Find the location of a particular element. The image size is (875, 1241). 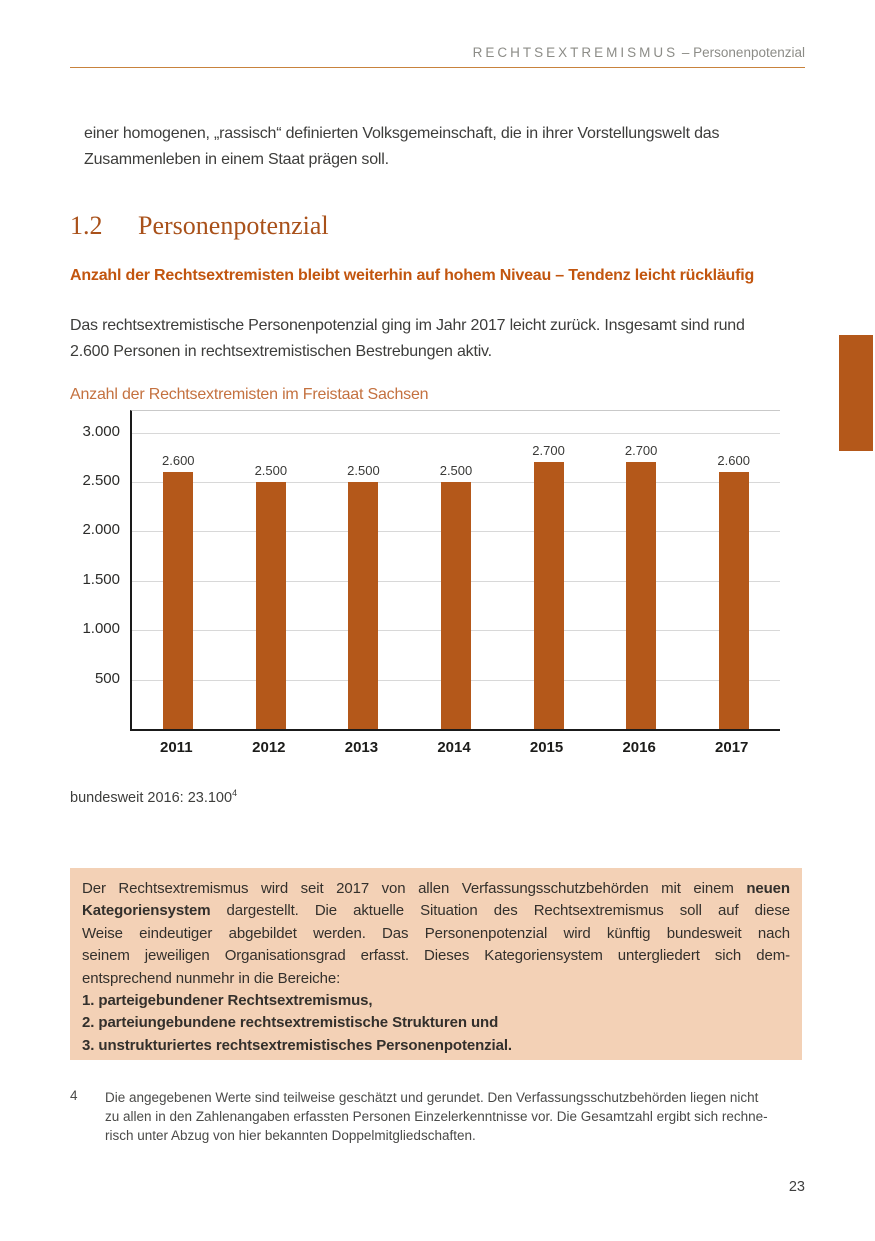

x-axis-tick-2017: 2017 is located at coordinates (732, 747).